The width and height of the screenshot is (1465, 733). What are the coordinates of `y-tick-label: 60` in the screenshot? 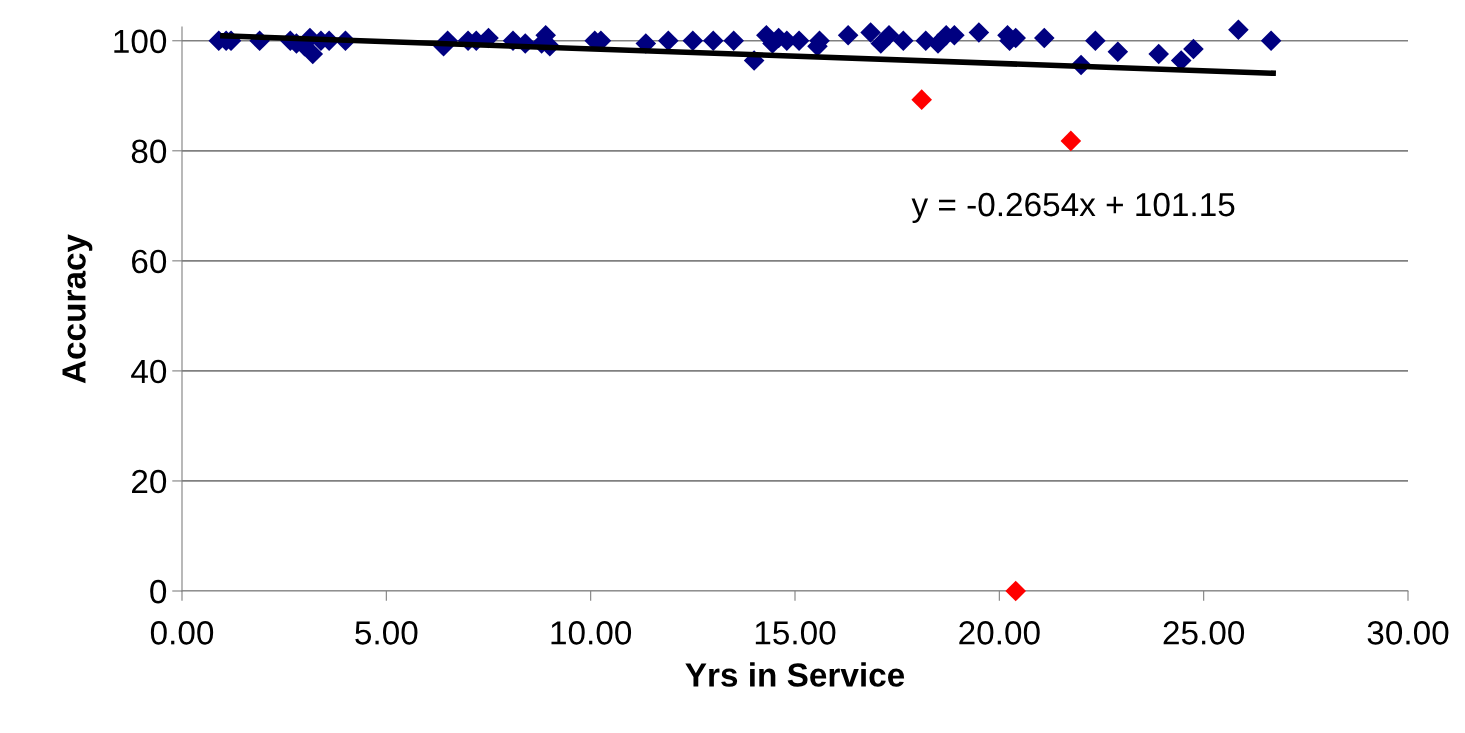 It's located at (149, 261).